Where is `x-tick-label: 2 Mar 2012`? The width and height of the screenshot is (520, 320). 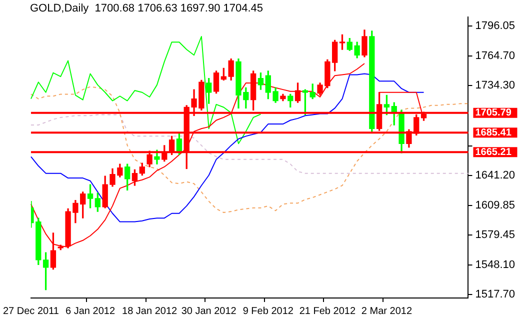 x-tick-label: 2 Mar 2012 is located at coordinates (386, 311).